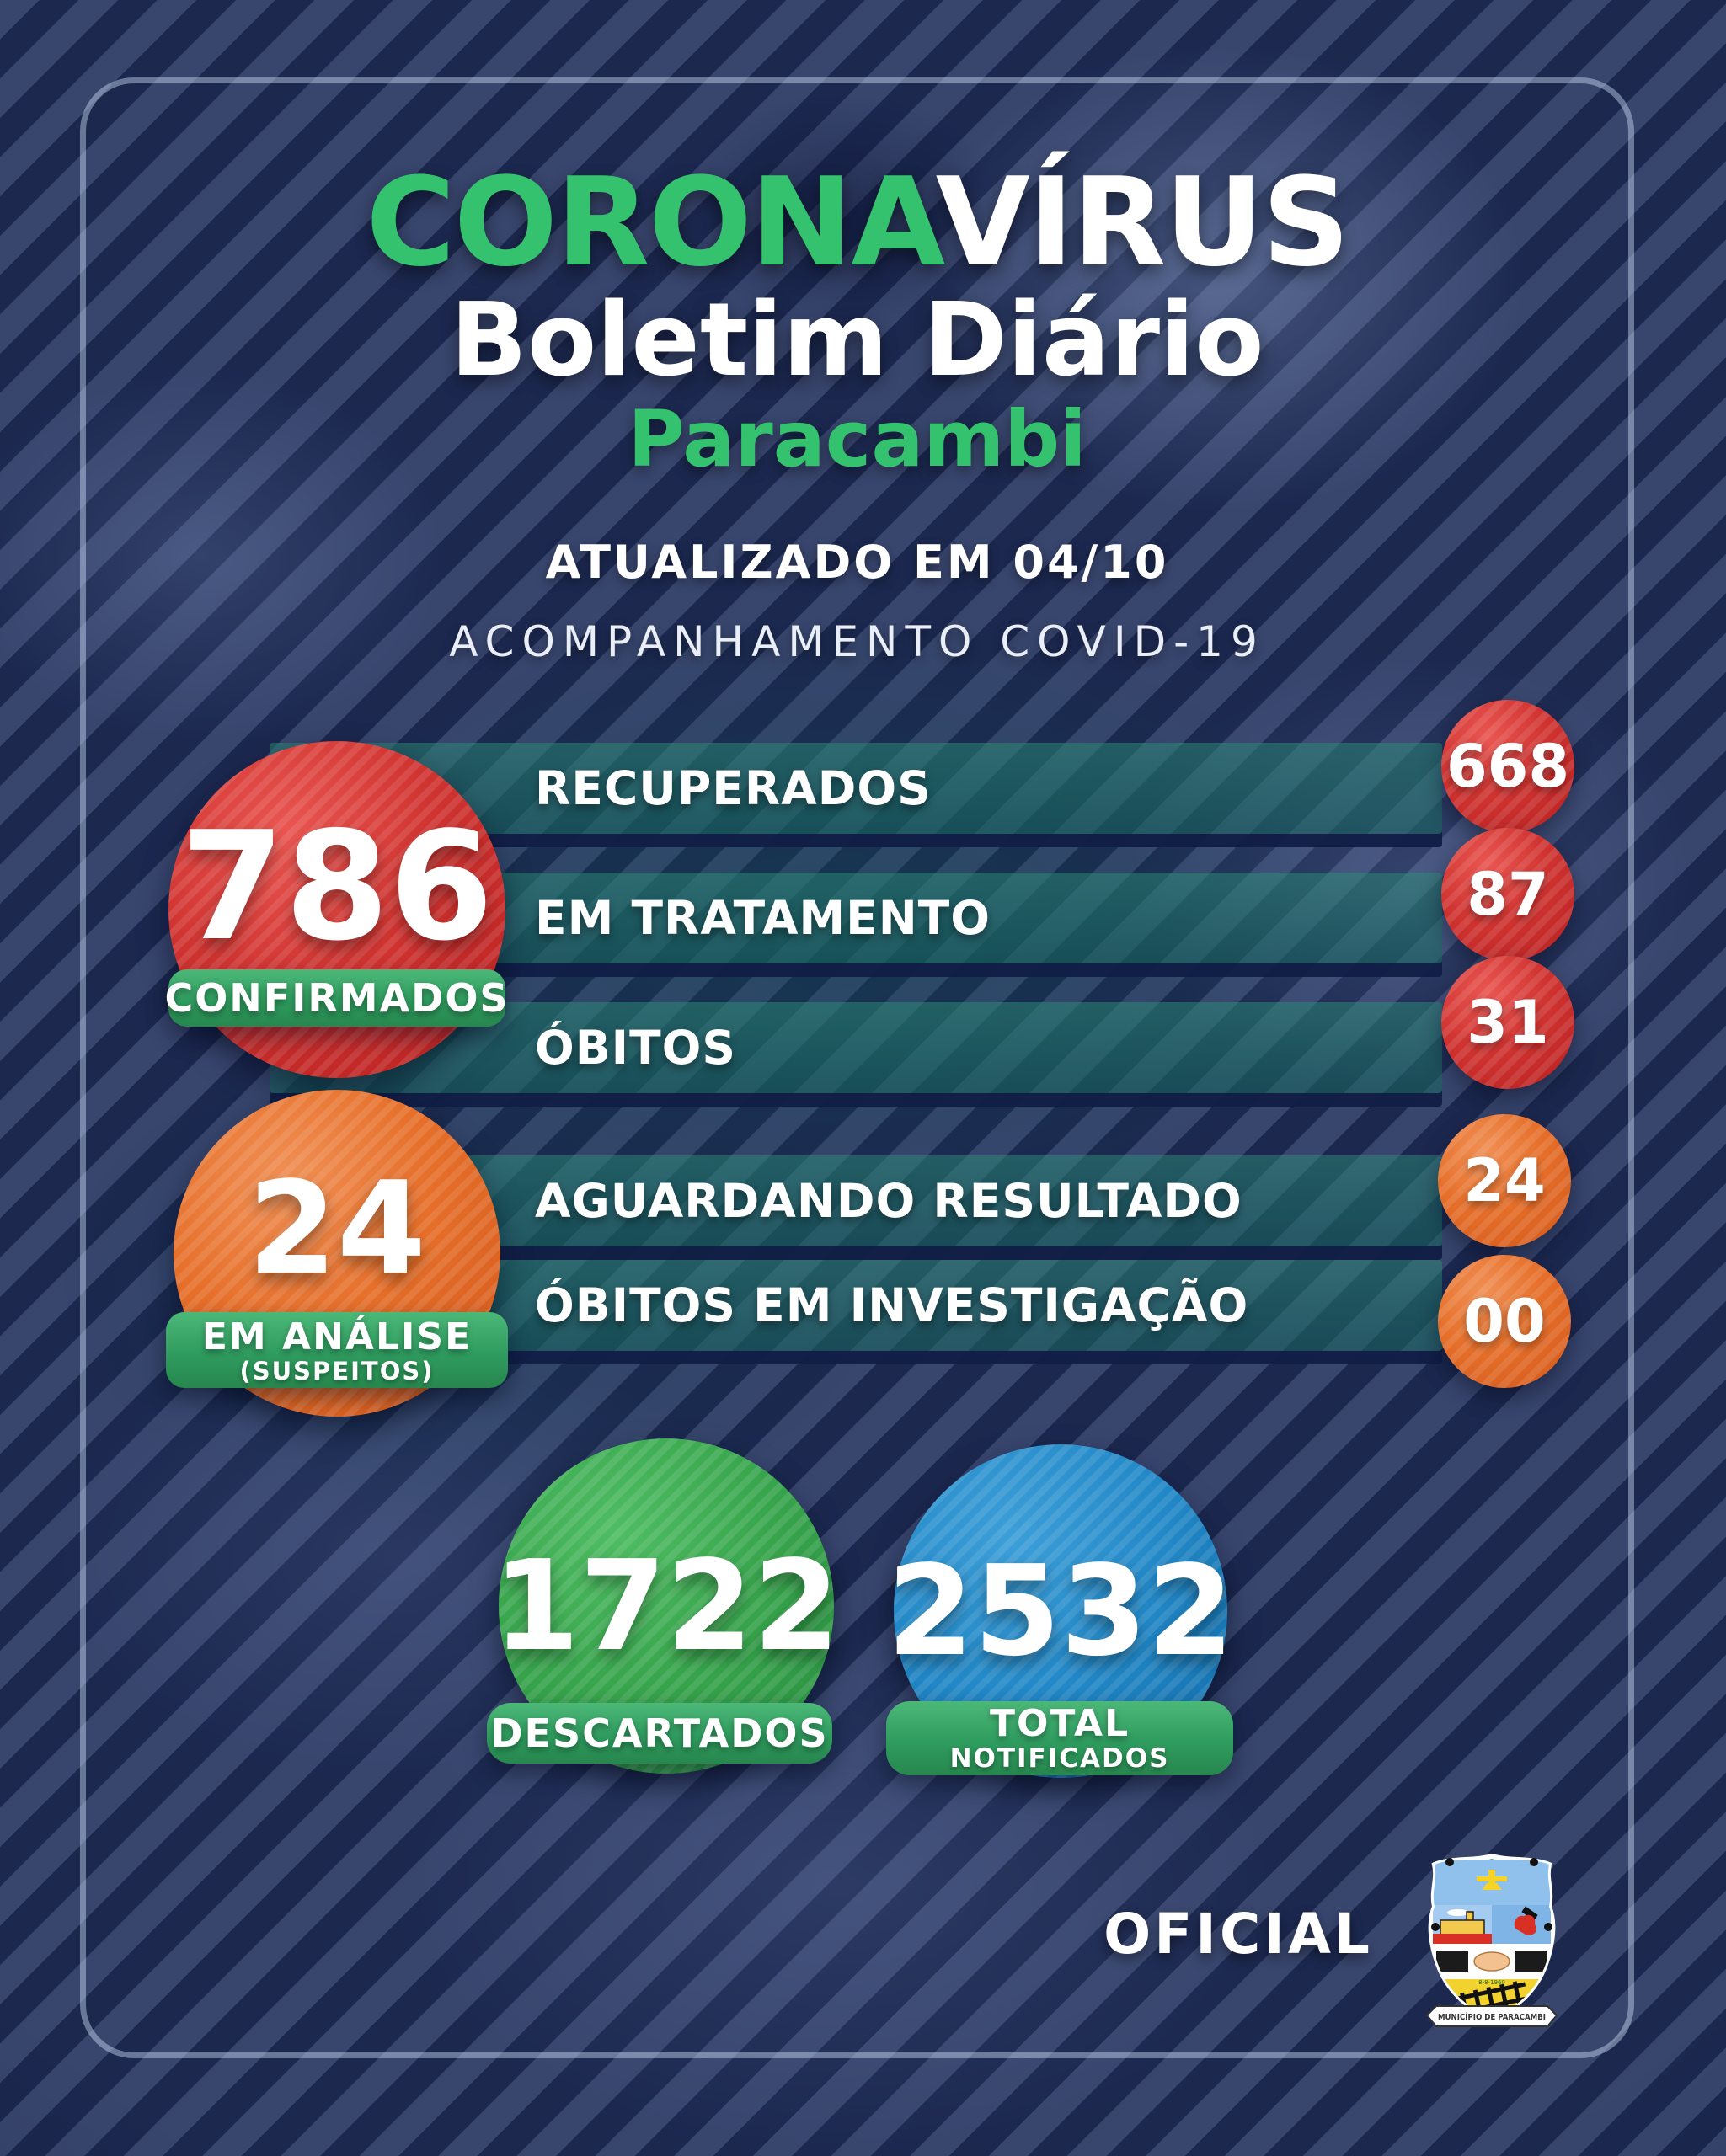 The width and height of the screenshot is (1726, 2156). What do you see at coordinates (892, 1305) in the screenshot?
I see `stat-bar-label: ÓBITOS EM INVESTIGAÇÃO` at bounding box center [892, 1305].